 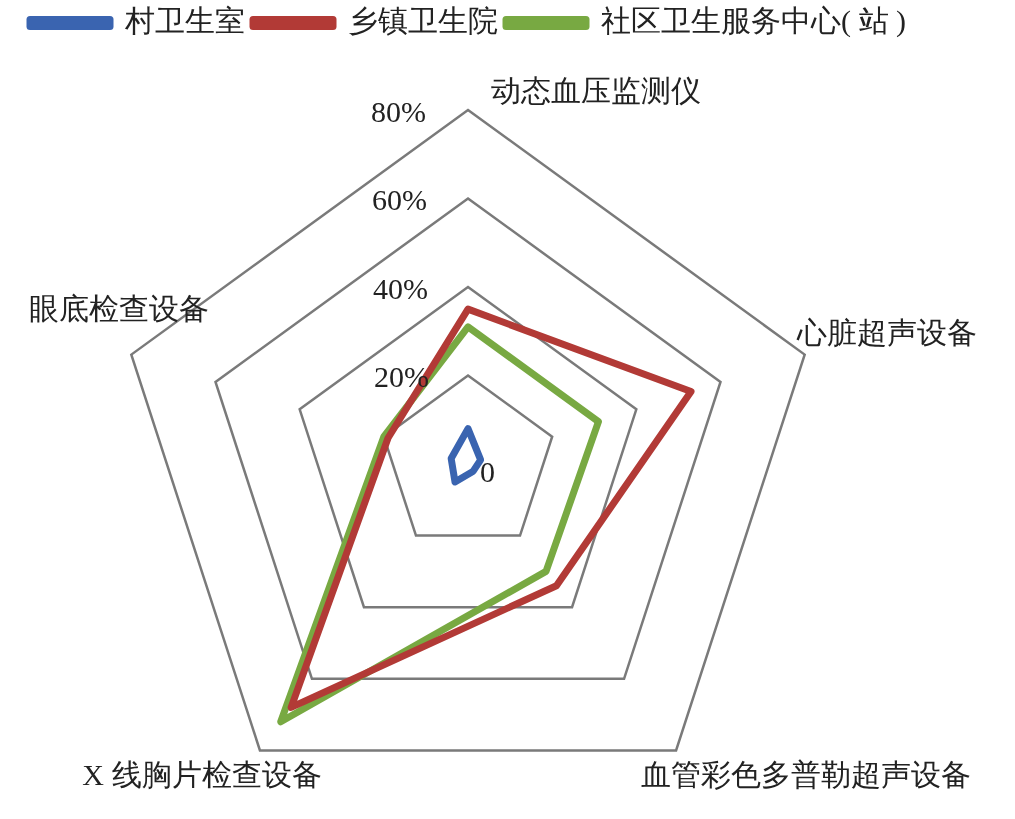 I want to click on y-tick-label: 0, so click(x=487, y=471).